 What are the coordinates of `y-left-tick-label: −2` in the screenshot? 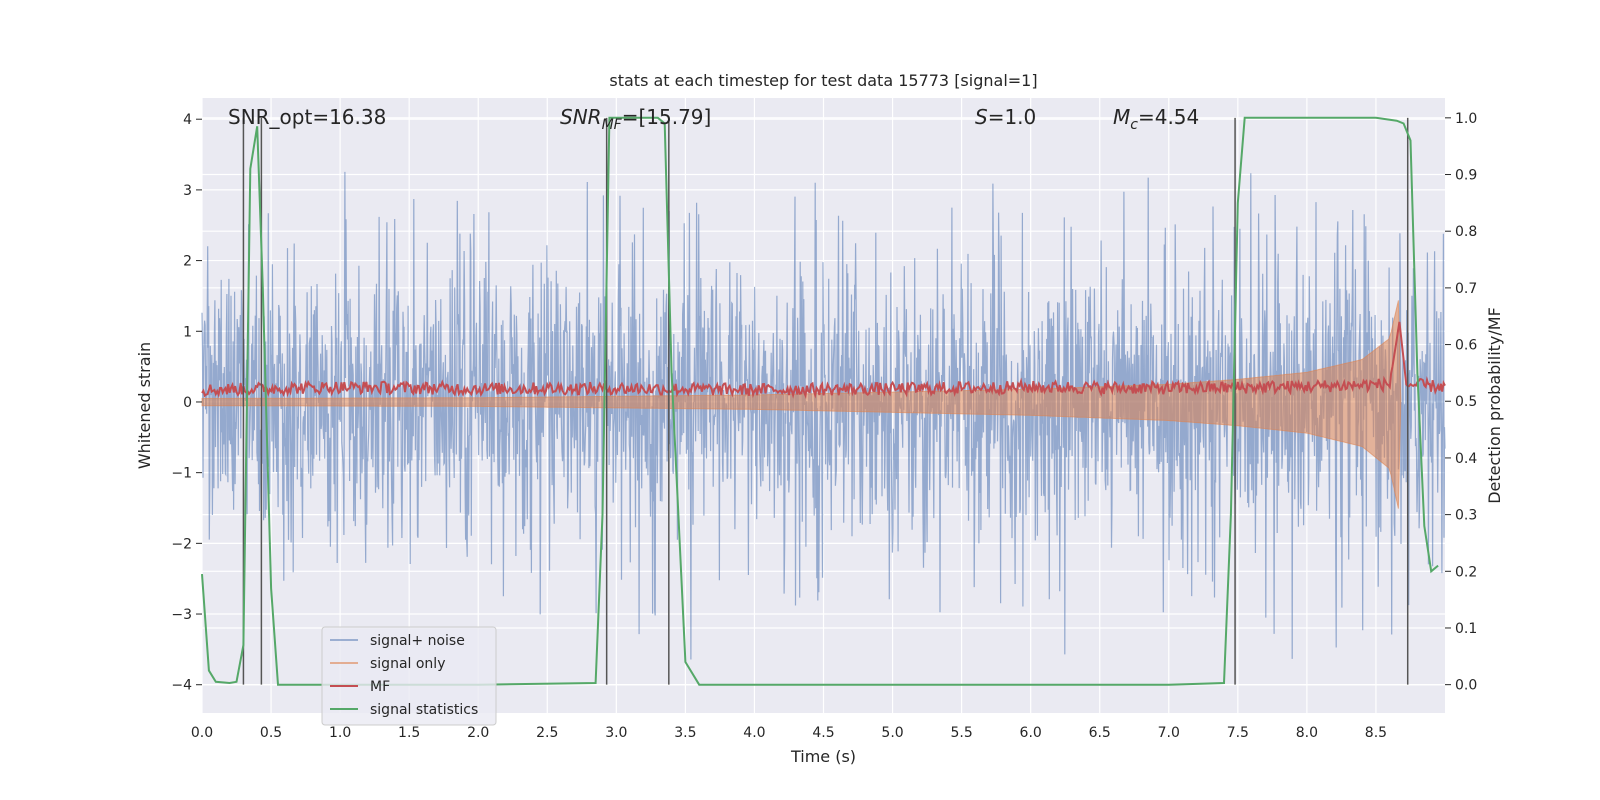 It's located at (181, 544).